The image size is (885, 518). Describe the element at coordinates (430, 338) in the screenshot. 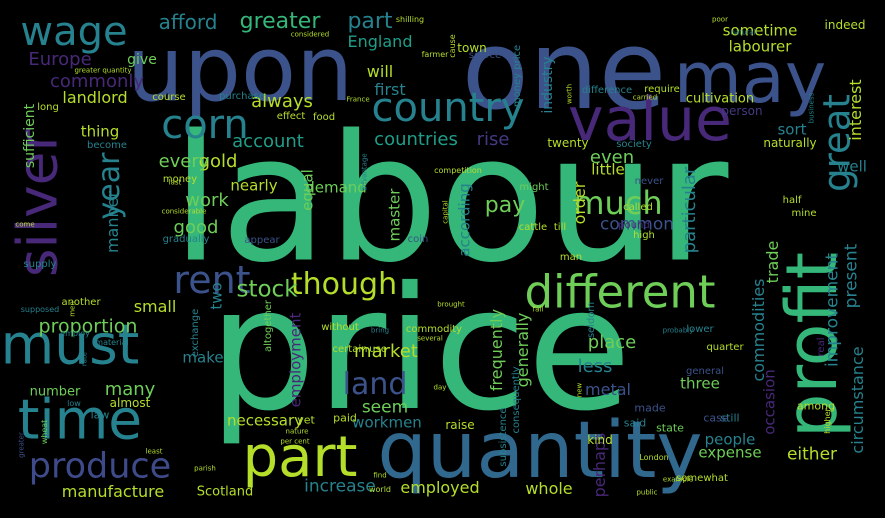

I see `word-several: several` at that location.